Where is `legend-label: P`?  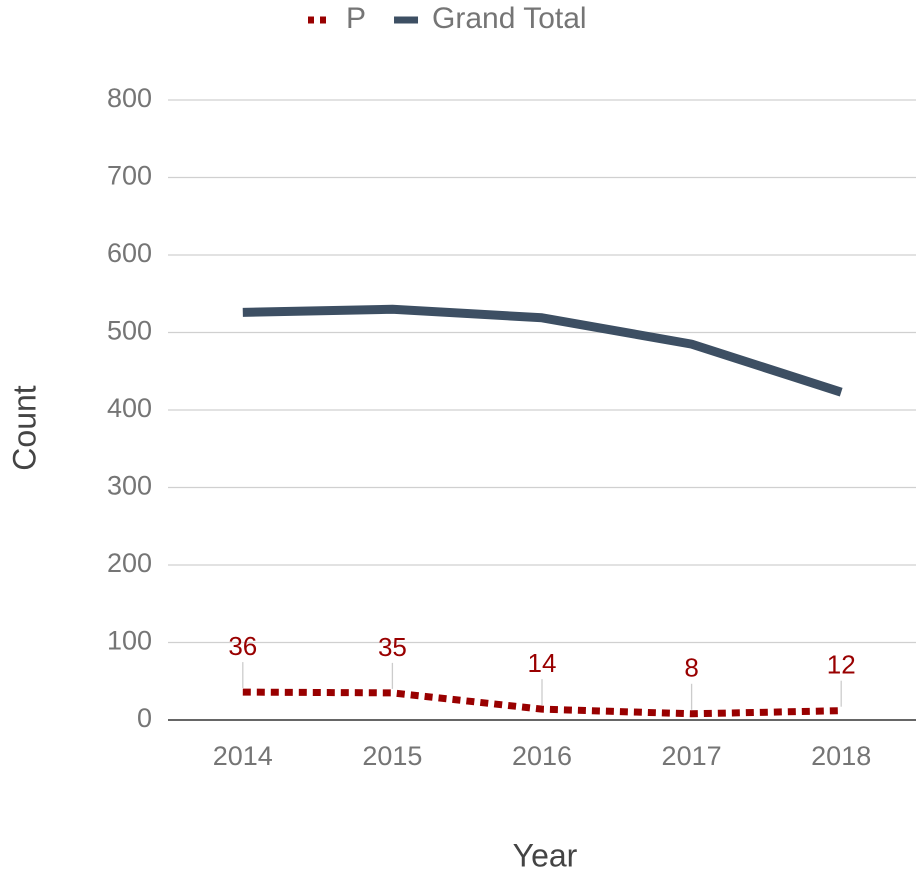 legend-label: P is located at coordinates (356, 18).